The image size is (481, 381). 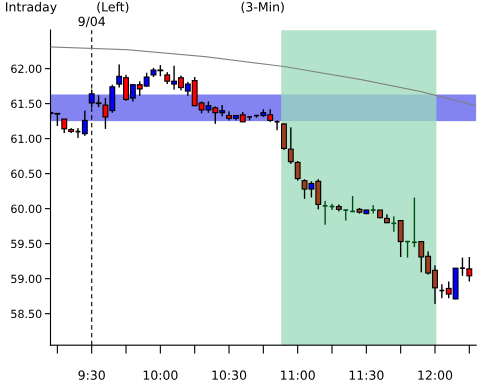 I want to click on y-tick-label: 62.00, so click(x=26, y=68).